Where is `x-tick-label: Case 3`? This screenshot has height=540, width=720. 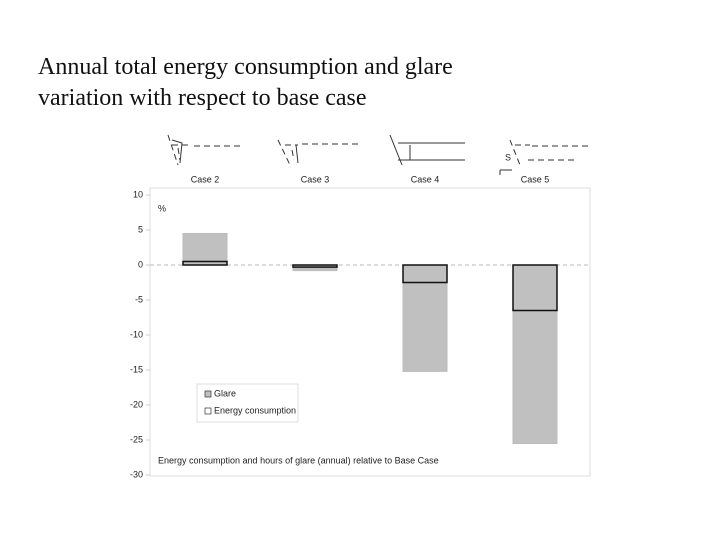 x-tick-label: Case 3 is located at coordinates (315, 179).